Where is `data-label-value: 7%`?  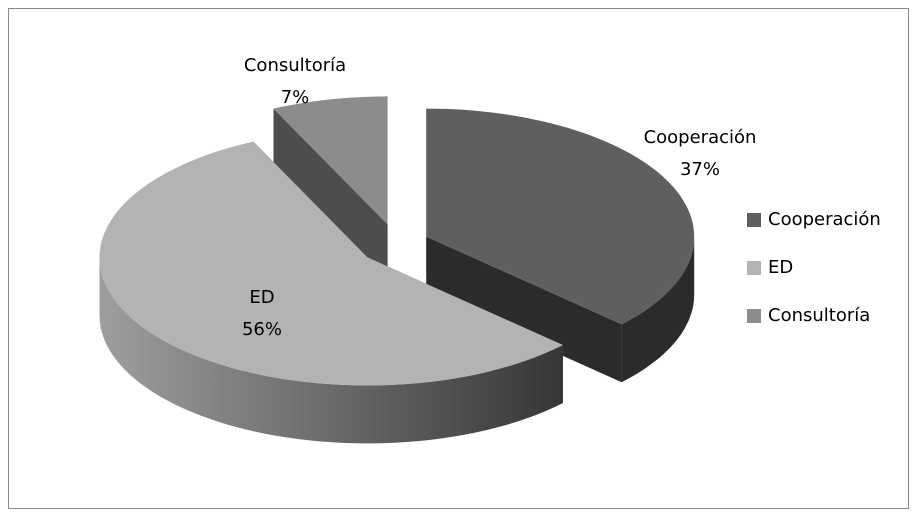
data-label-value: 7% is located at coordinates (295, 97).